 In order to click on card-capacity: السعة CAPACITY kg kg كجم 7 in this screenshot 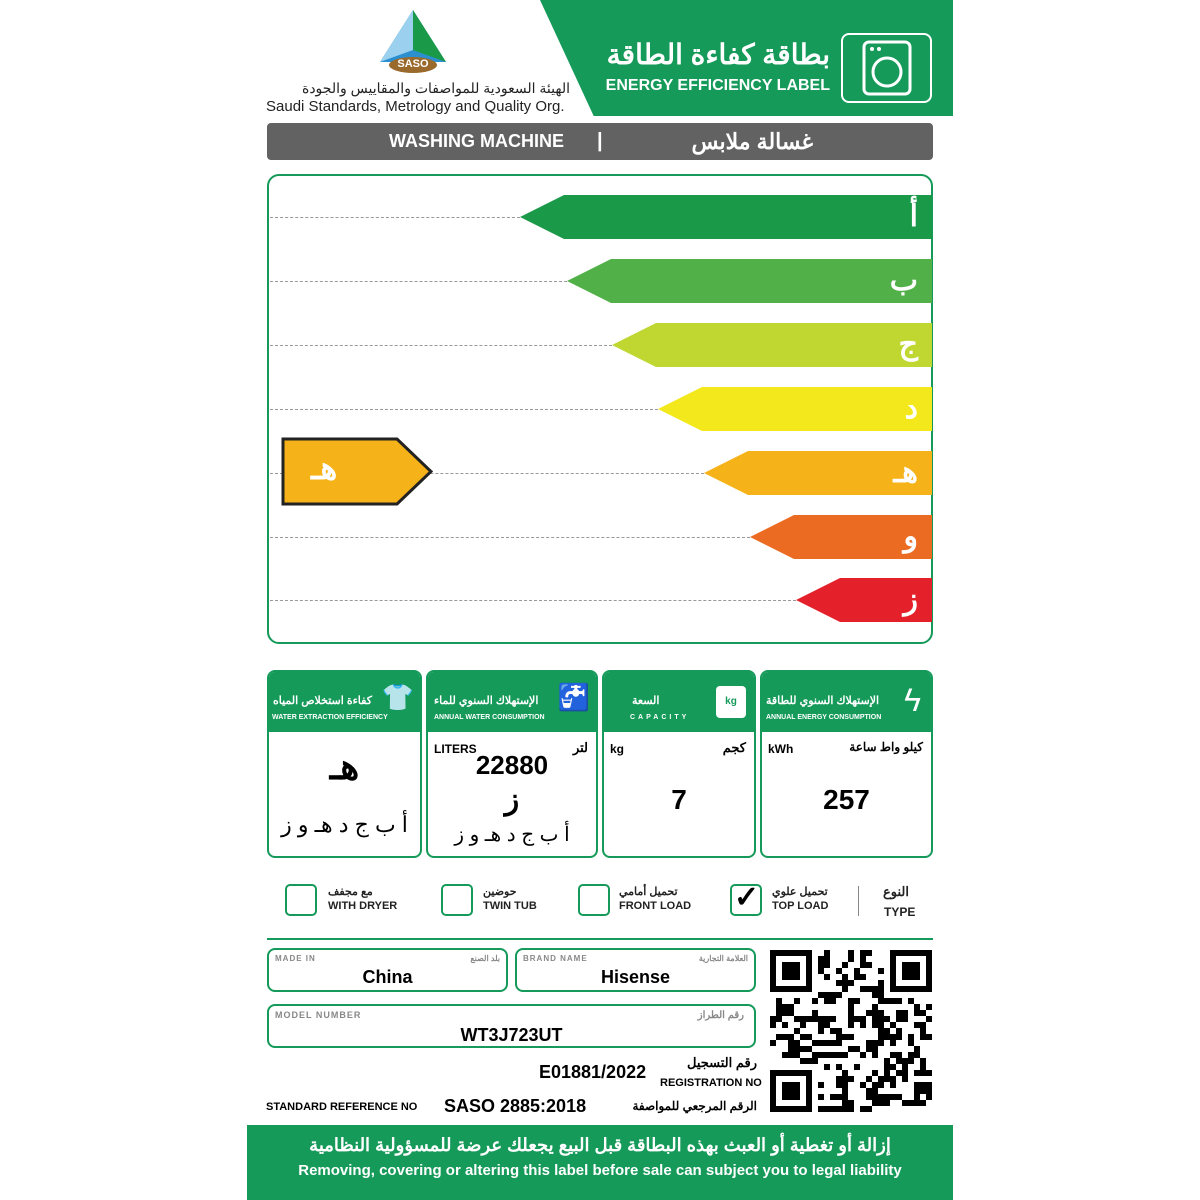, I will do `click(679, 764)`.